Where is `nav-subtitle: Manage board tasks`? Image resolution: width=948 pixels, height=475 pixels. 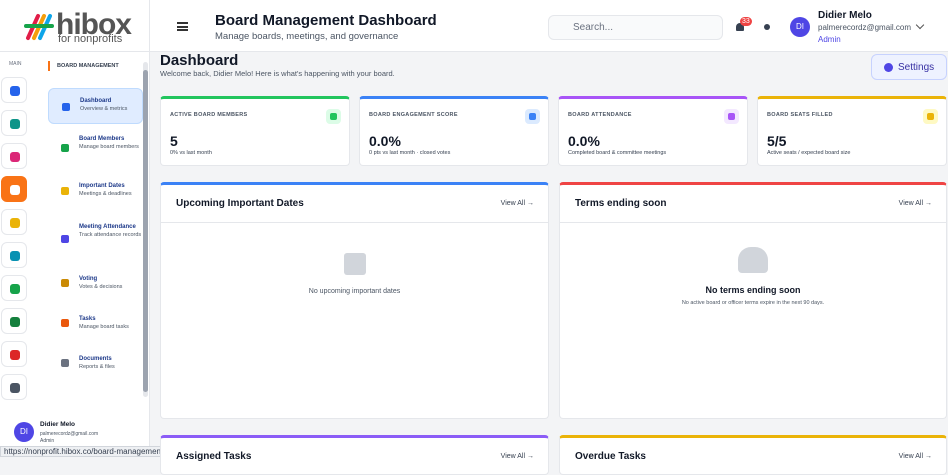 nav-subtitle: Manage board tasks is located at coordinates (104, 327).